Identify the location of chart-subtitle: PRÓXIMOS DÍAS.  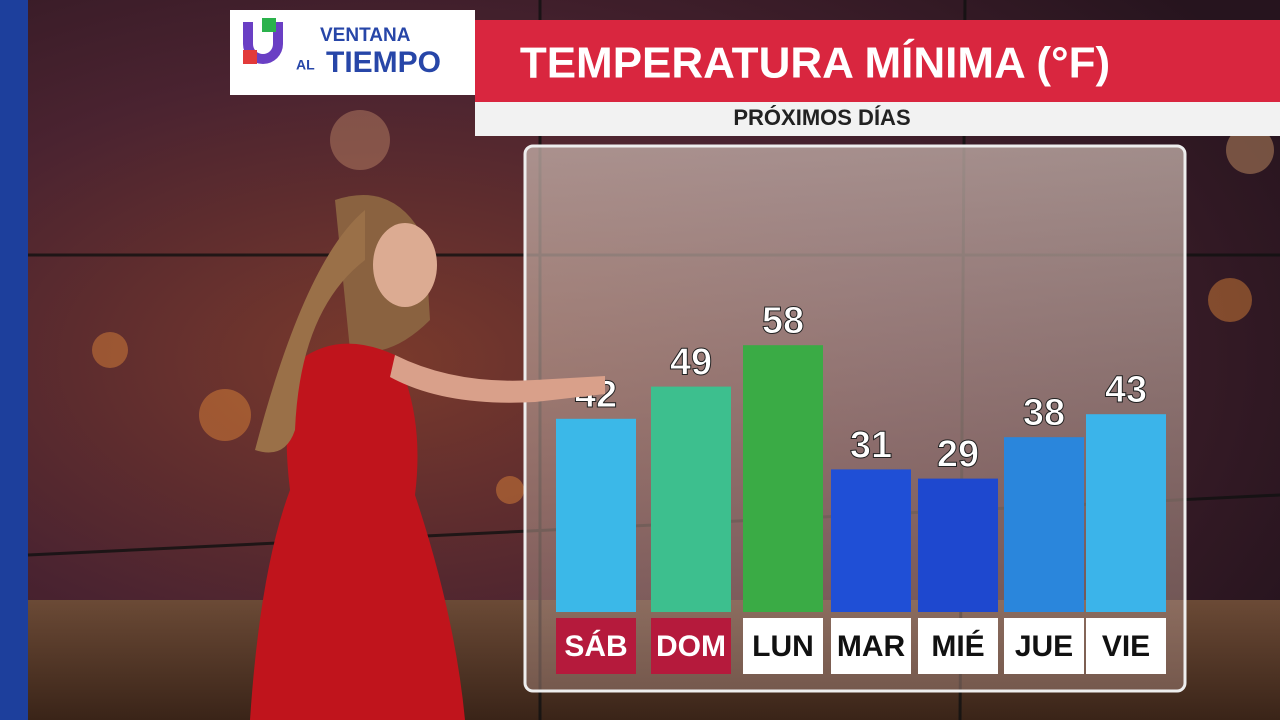
(821, 117).